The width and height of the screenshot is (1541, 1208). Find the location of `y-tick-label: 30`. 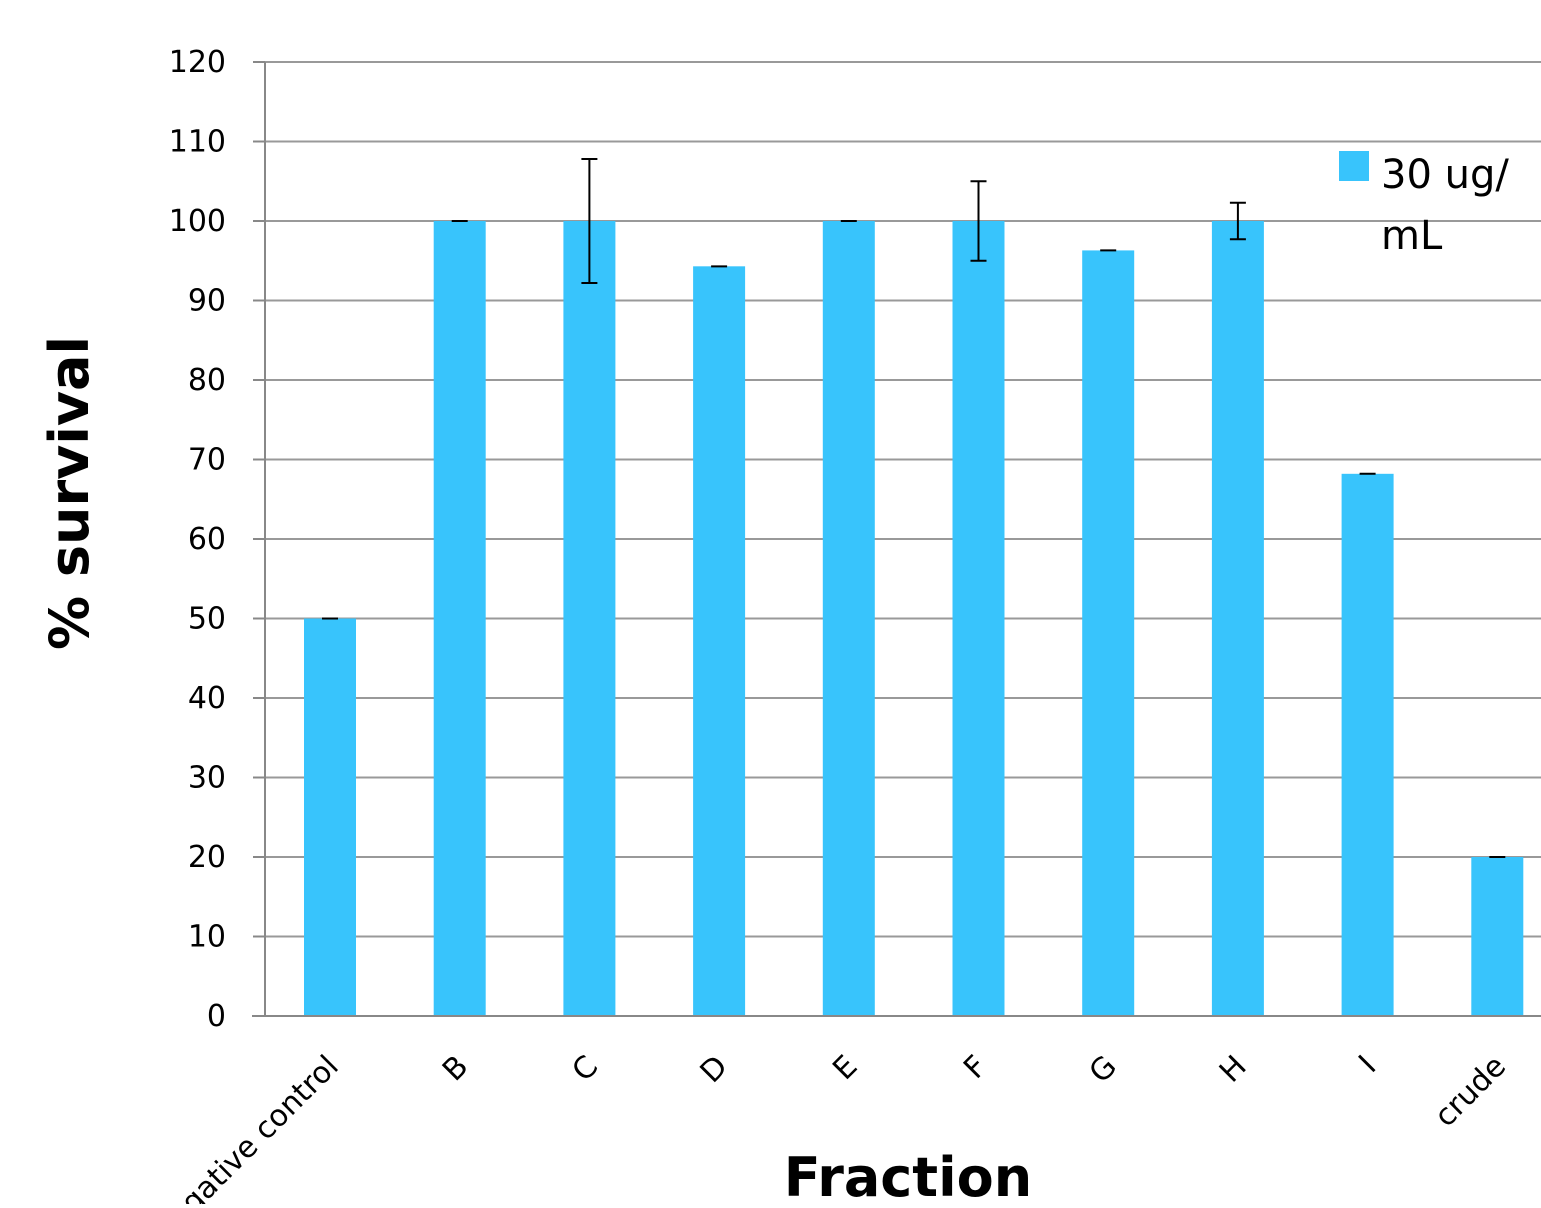

y-tick-label: 30 is located at coordinates (207, 778).